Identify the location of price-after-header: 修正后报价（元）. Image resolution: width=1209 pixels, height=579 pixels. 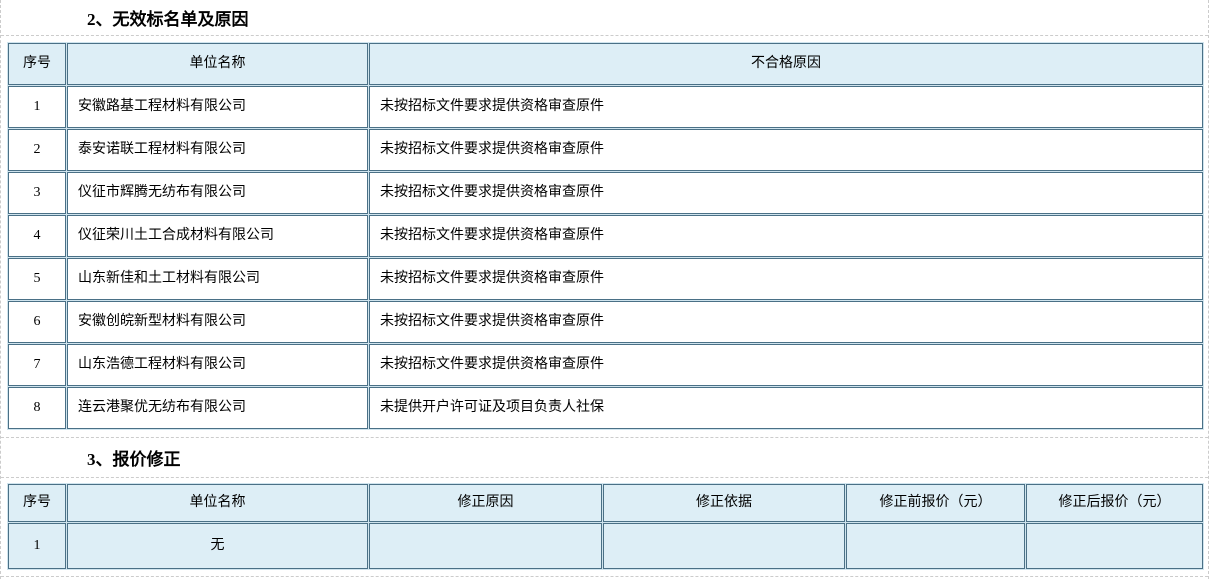
(1114, 503).